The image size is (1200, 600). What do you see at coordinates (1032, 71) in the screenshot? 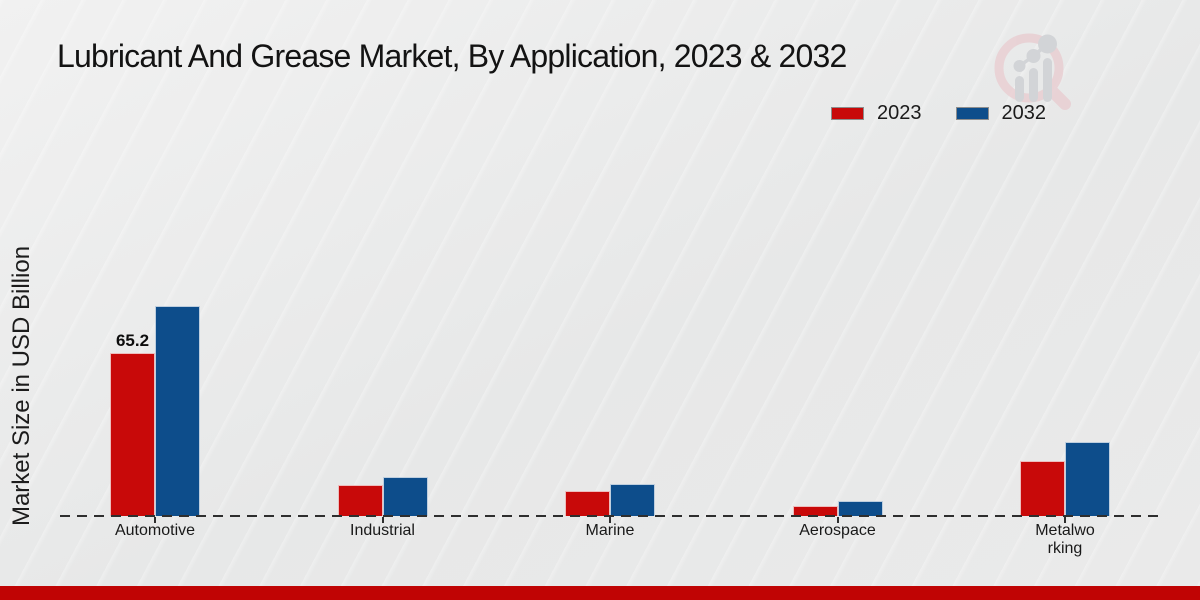
I see `magnifier-bar-chart-logo-icon` at bounding box center [1032, 71].